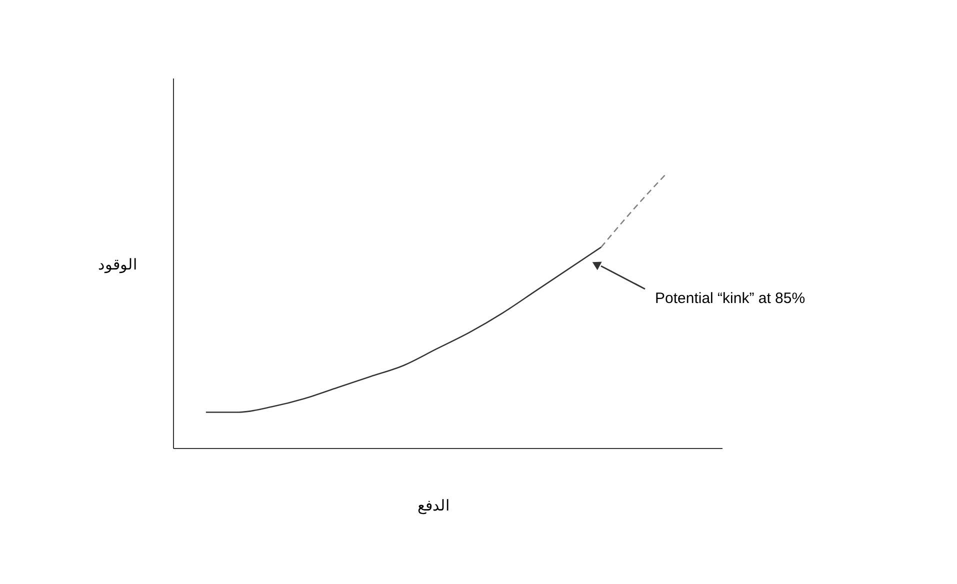 The image size is (957, 584). I want to click on annotation: Potential “kink” at 85%, so click(730, 298).